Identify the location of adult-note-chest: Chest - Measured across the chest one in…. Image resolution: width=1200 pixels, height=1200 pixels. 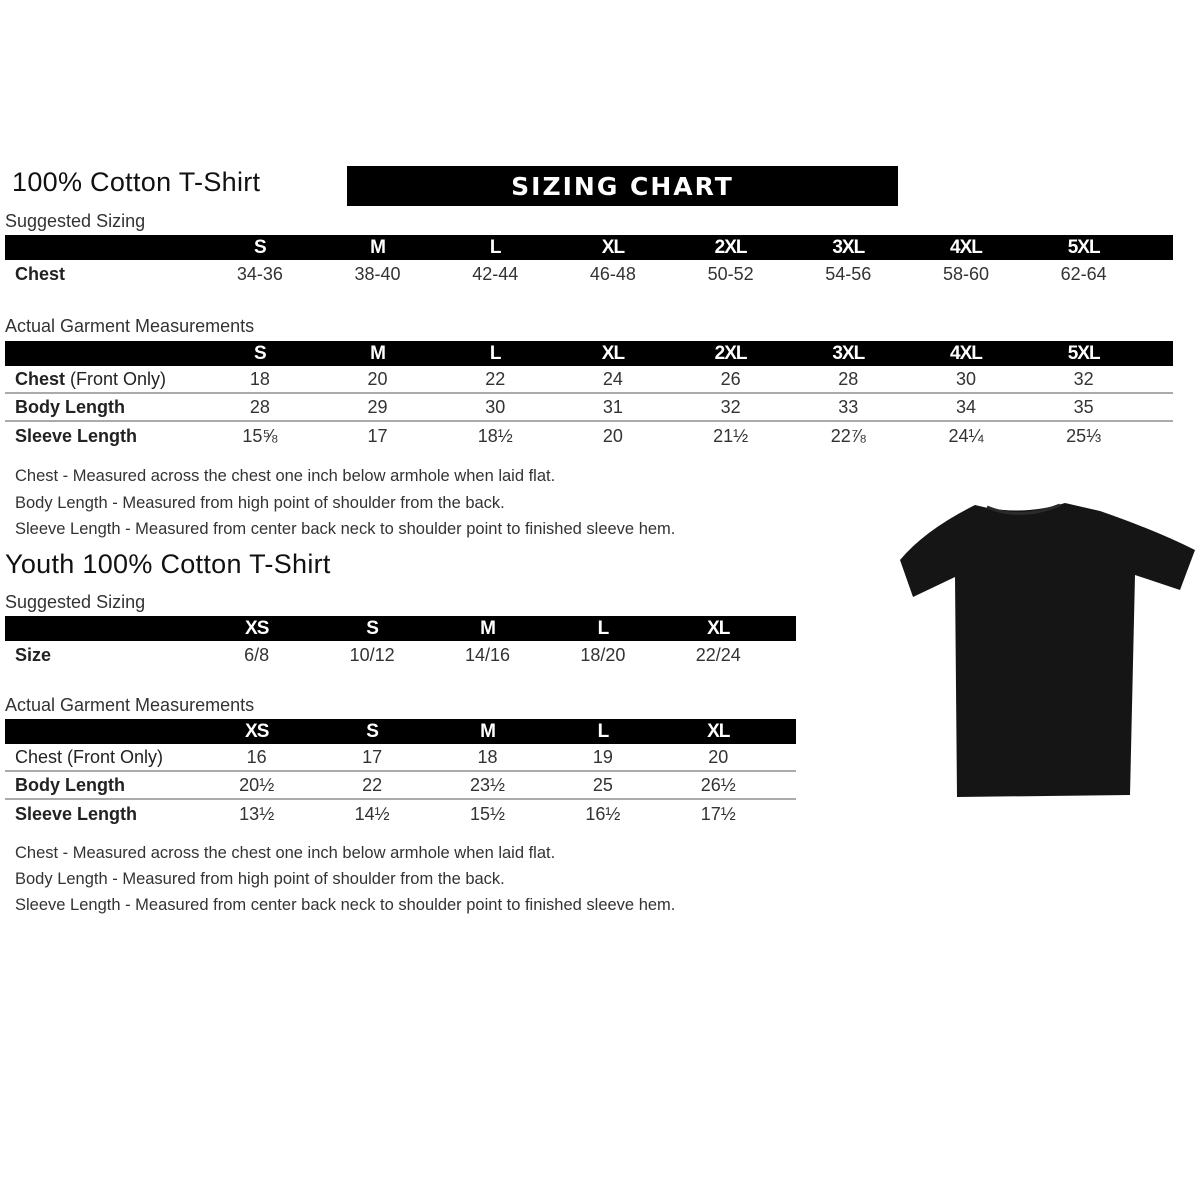
(285, 476).